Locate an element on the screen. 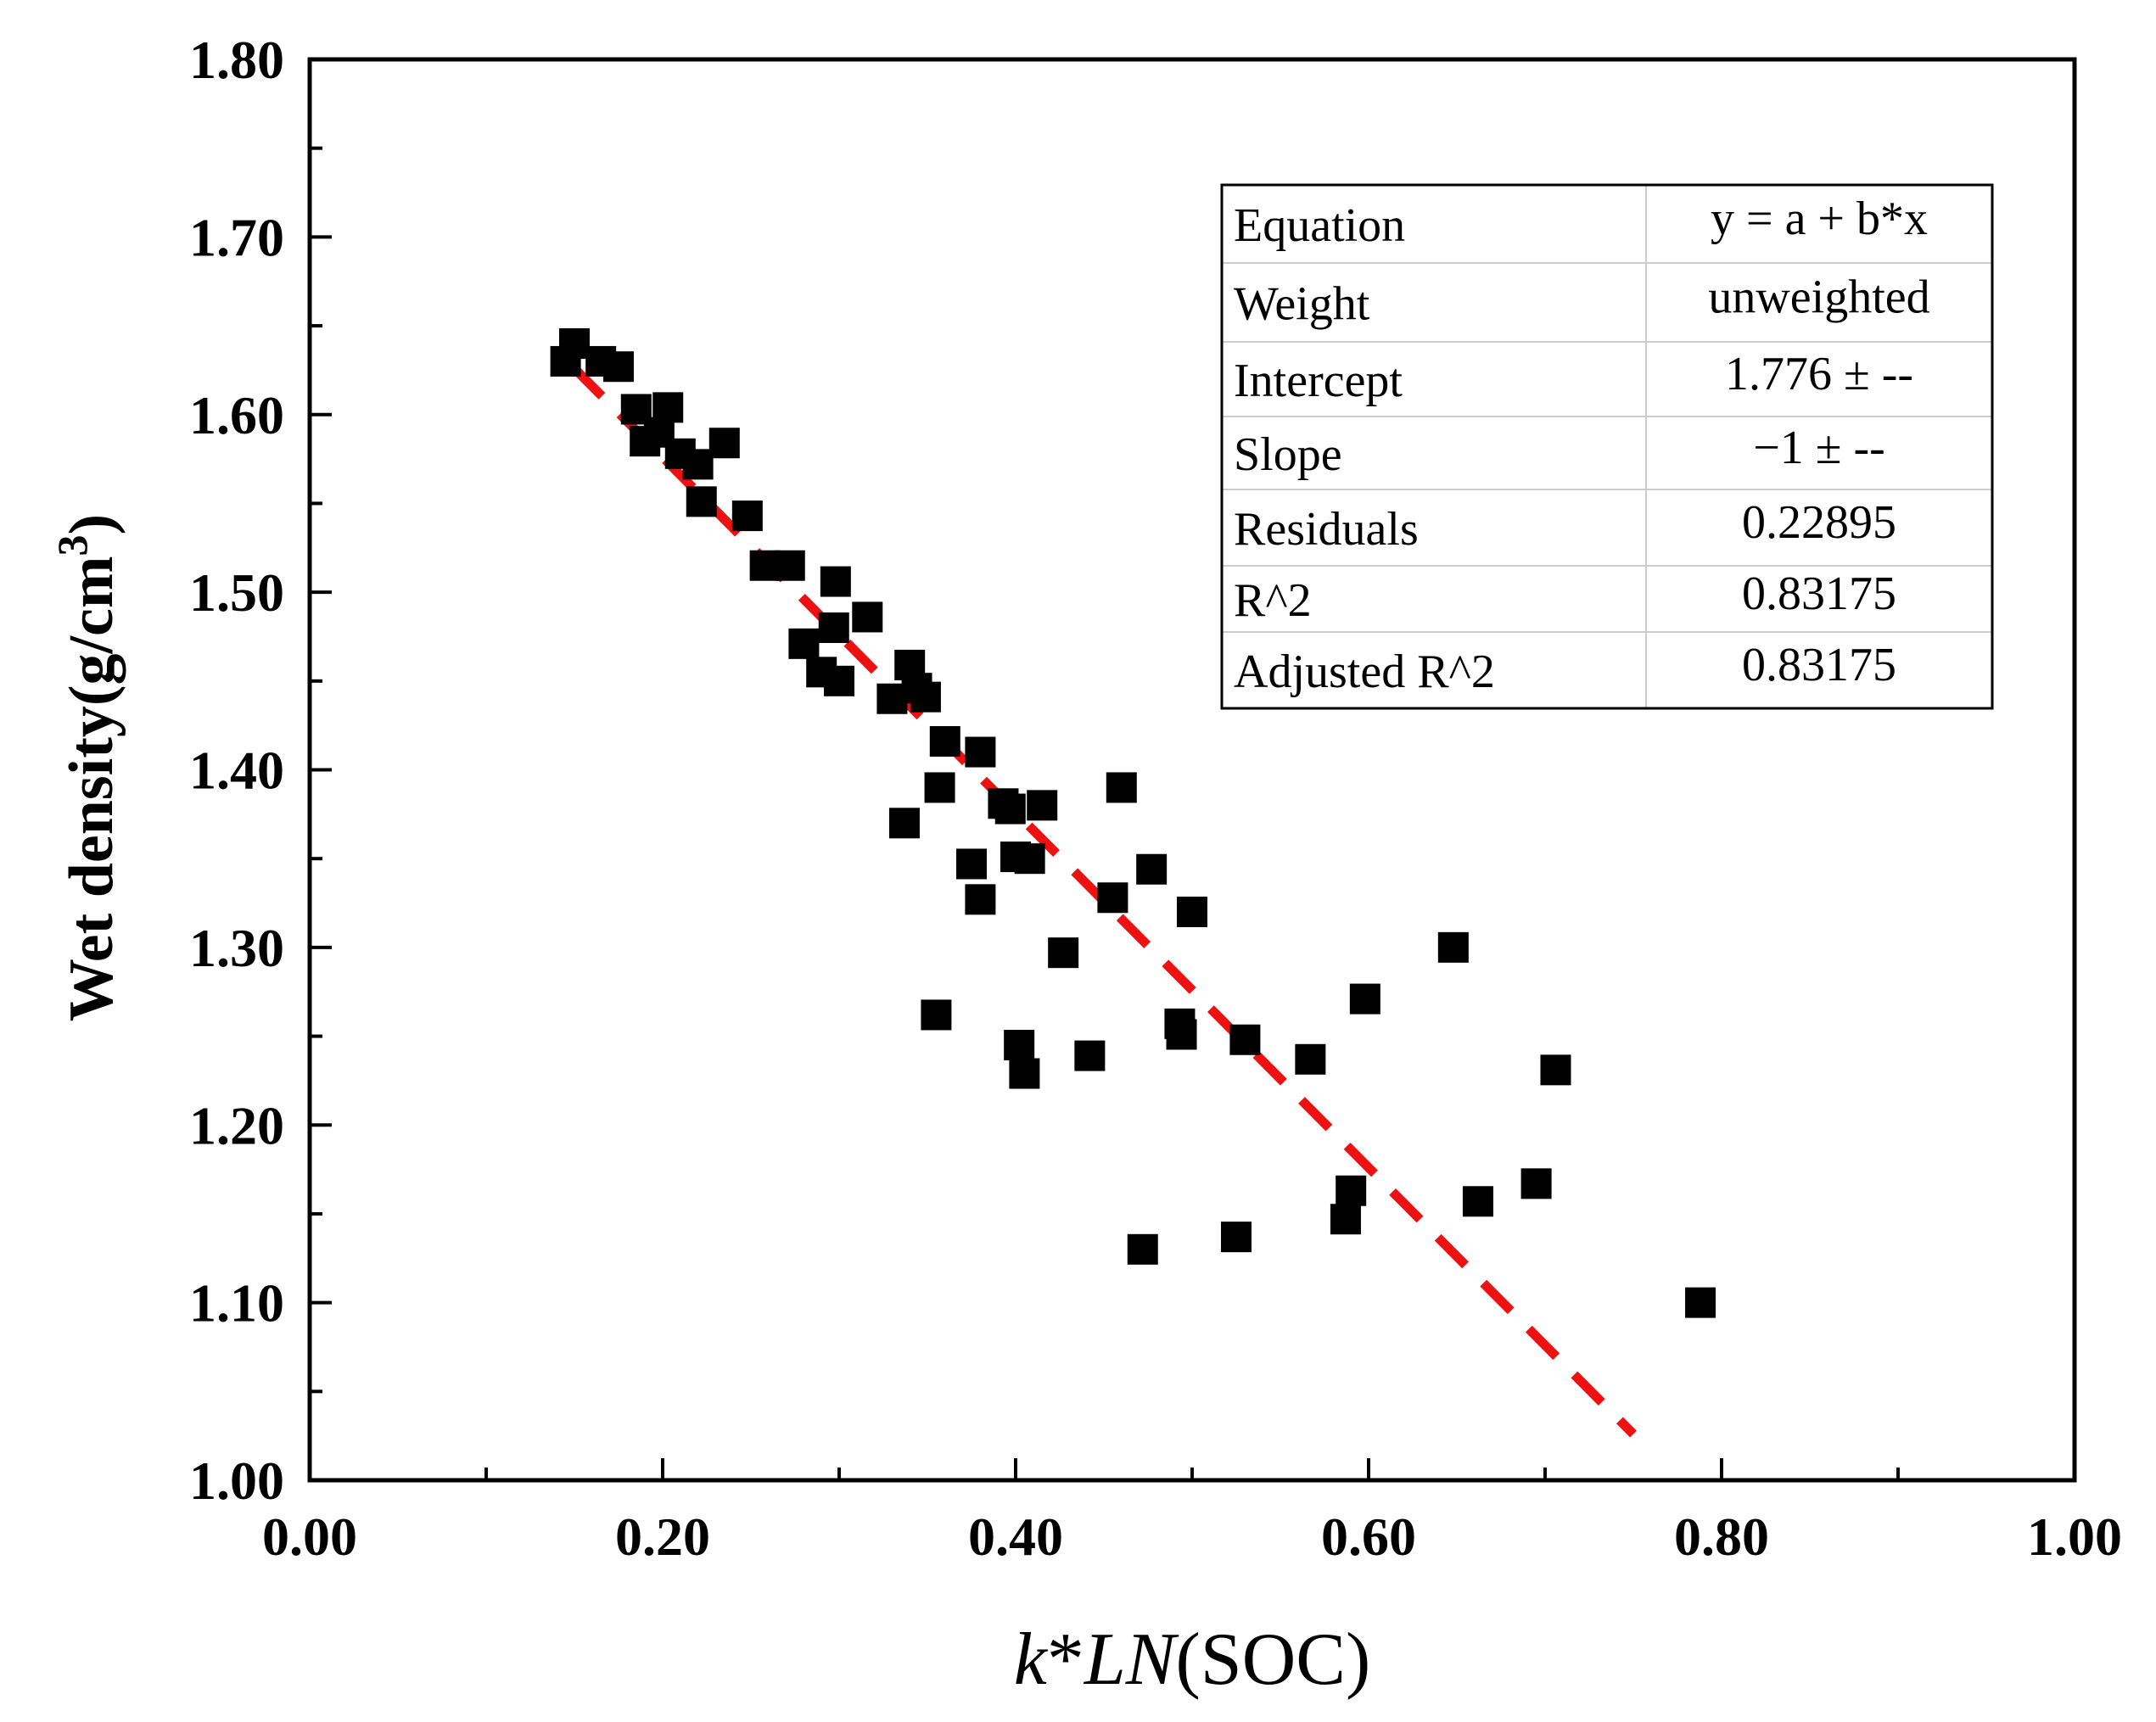 This screenshot has height=1722, width=2156. y-axis-title: Wet density(g/cm3) is located at coordinates (87, 768).